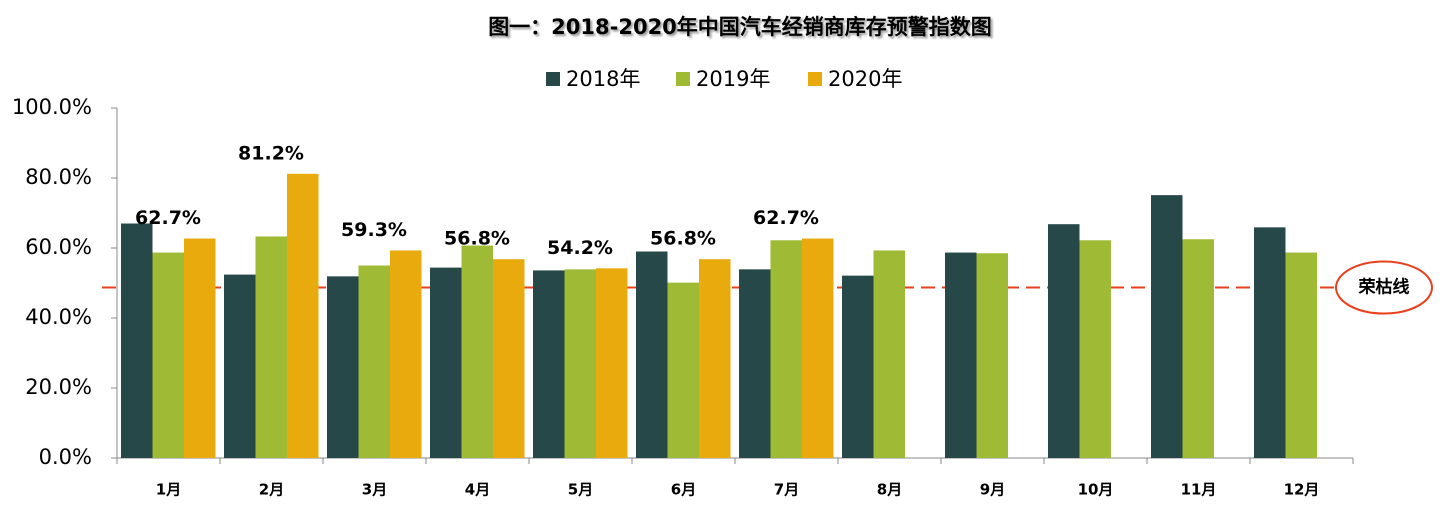 The height and width of the screenshot is (516, 1449). Describe the element at coordinates (168, 490) in the screenshot. I see `x-tick-label: 1月` at that location.